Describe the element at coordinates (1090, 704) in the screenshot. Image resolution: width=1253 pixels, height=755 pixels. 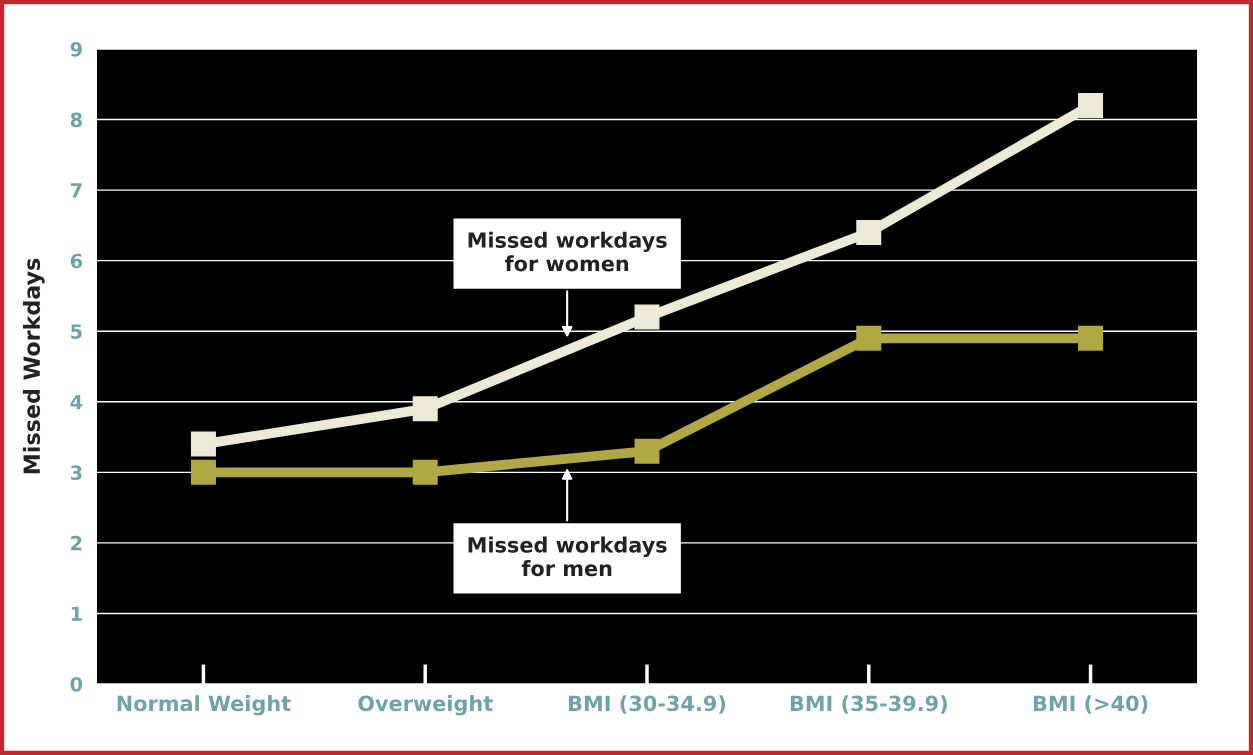
I see `x-tick-label: BMI (>40)` at that location.